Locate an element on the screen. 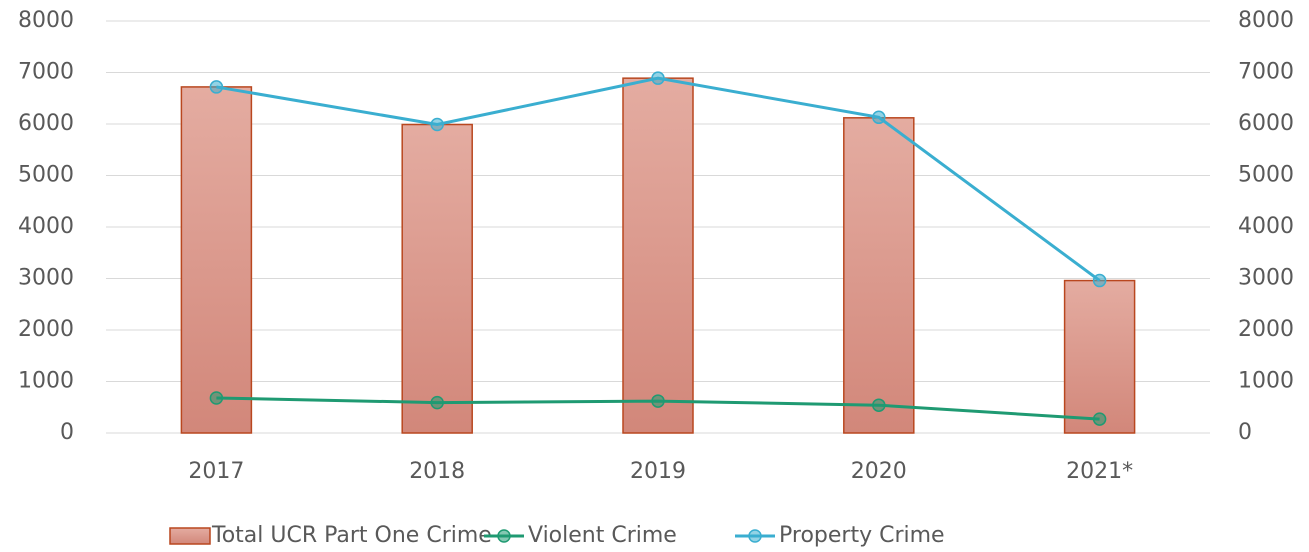 The height and width of the screenshot is (552, 1309). y2-tick-label: 7000 is located at coordinates (1266, 72).